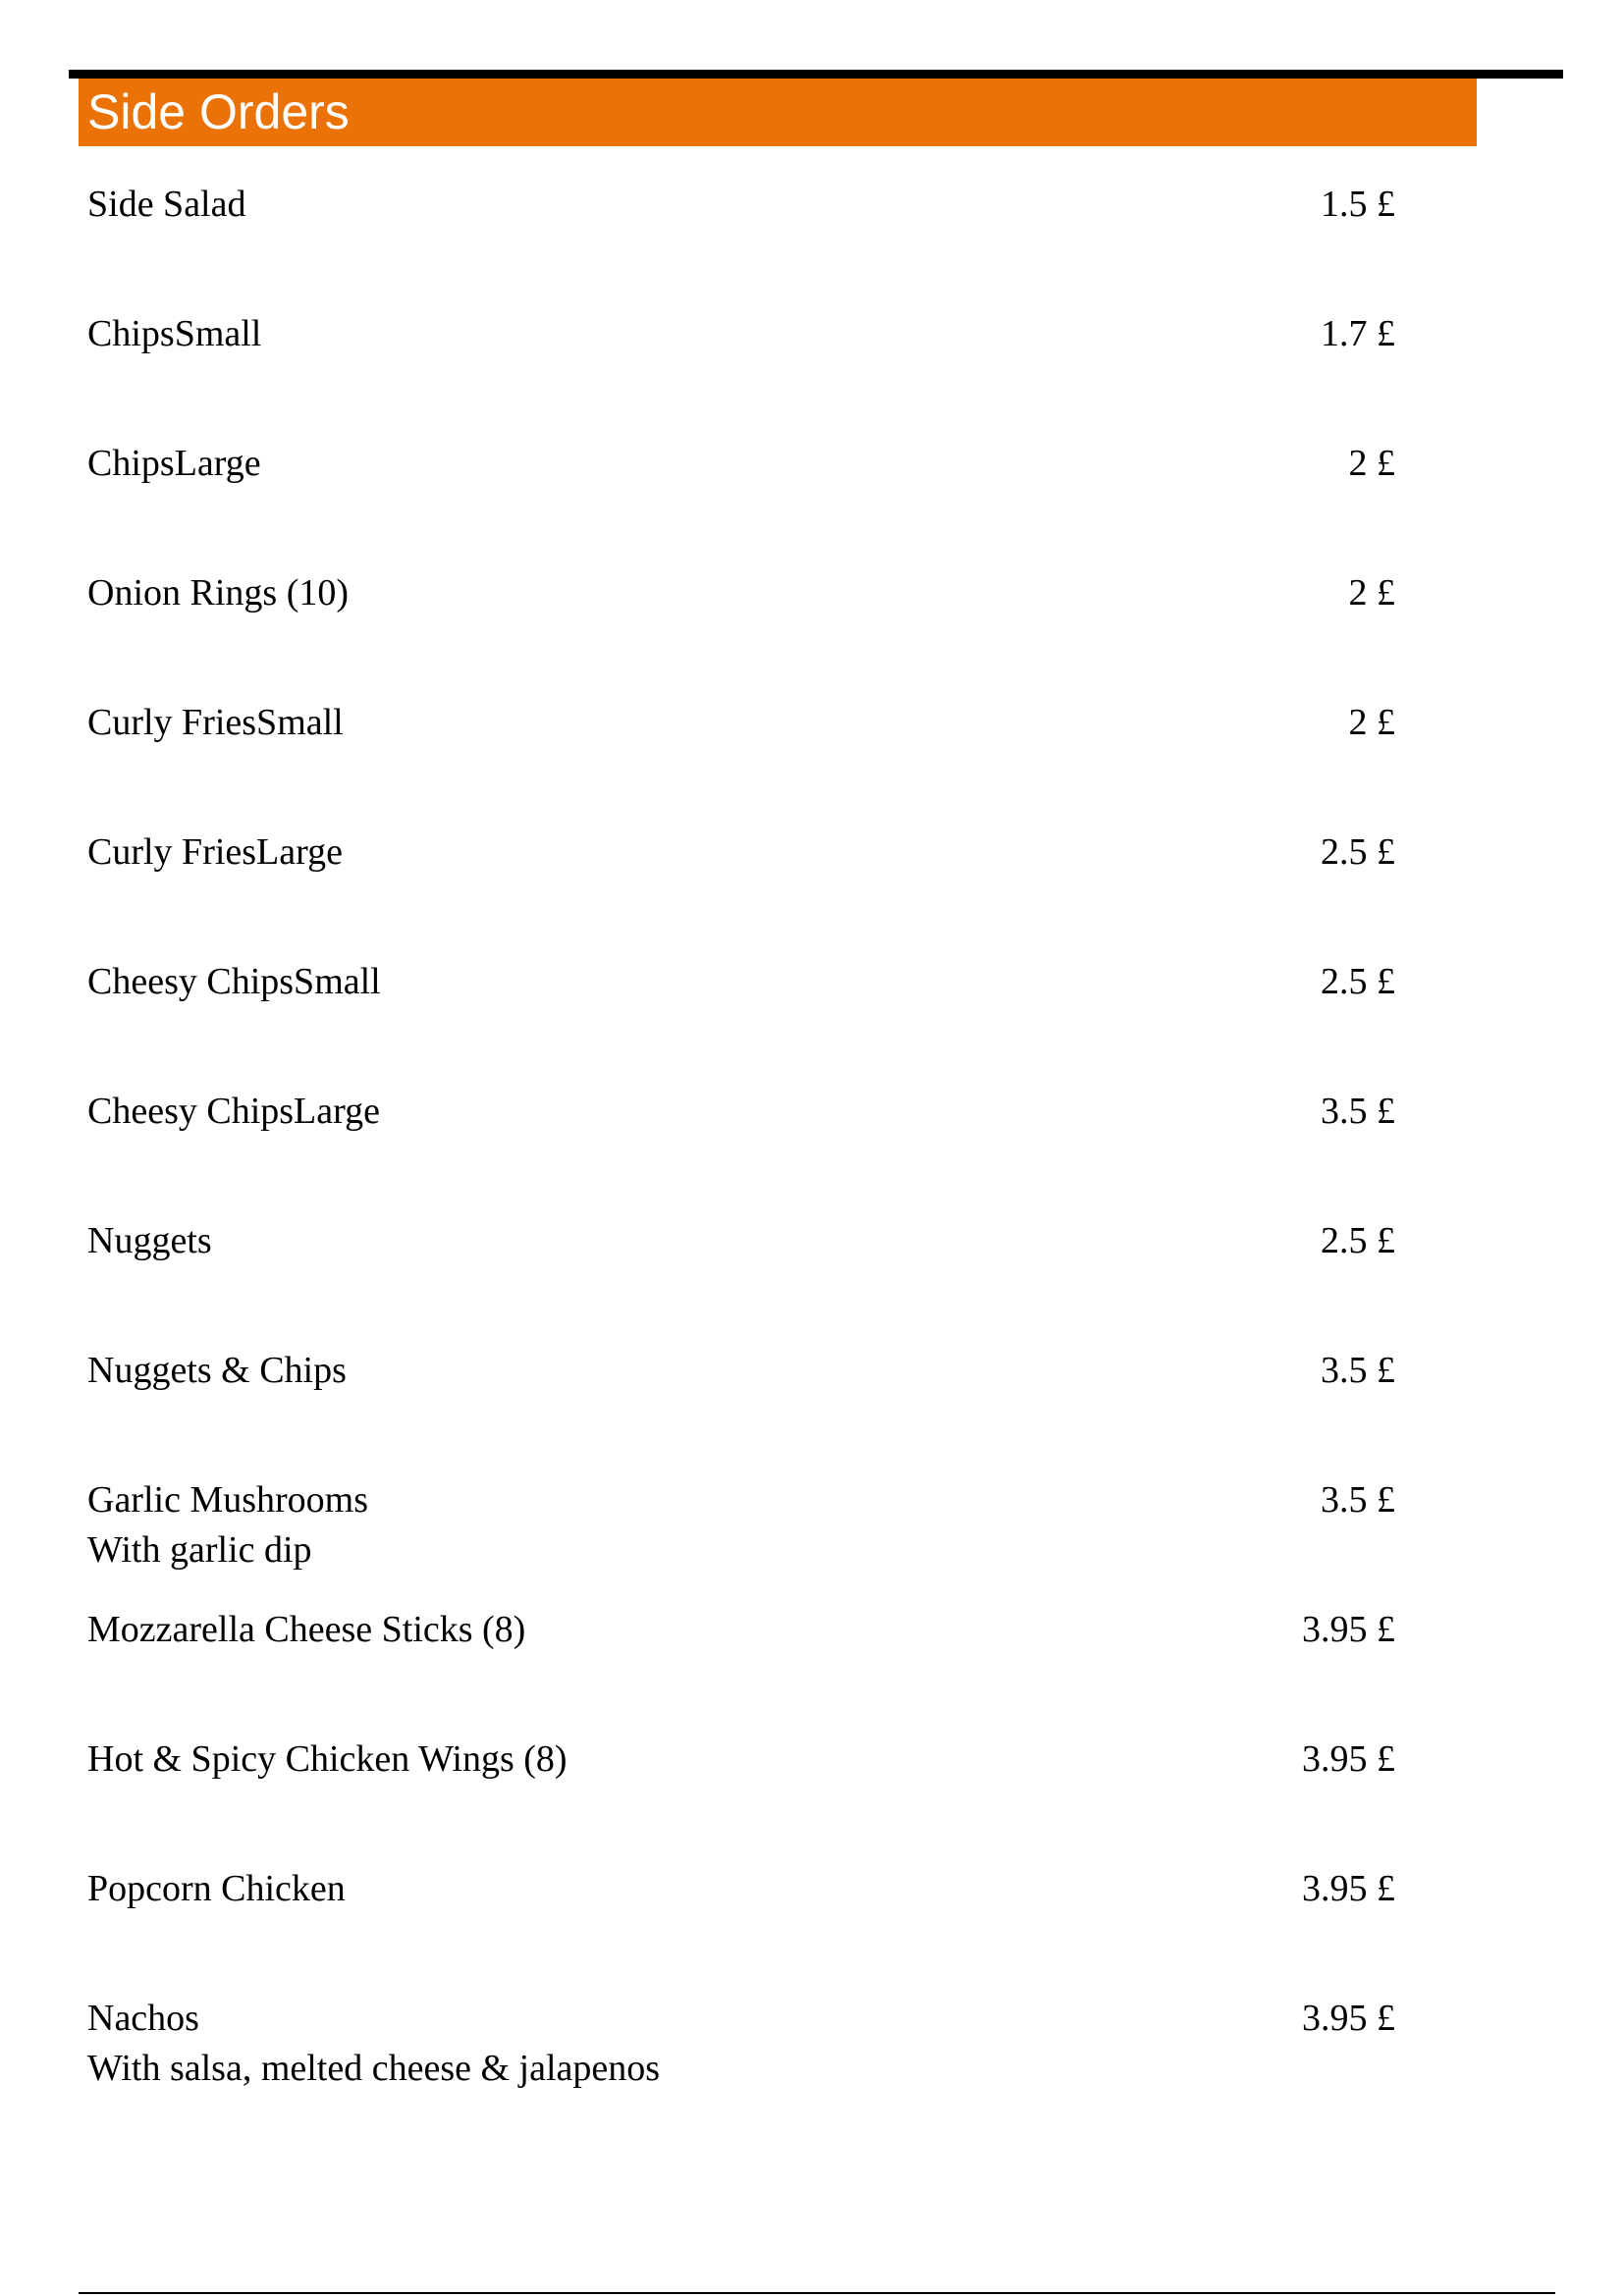 Image resolution: width=1624 pixels, height=2296 pixels. What do you see at coordinates (199, 1550) in the screenshot?
I see `menu-item-description: With garlic dip` at bounding box center [199, 1550].